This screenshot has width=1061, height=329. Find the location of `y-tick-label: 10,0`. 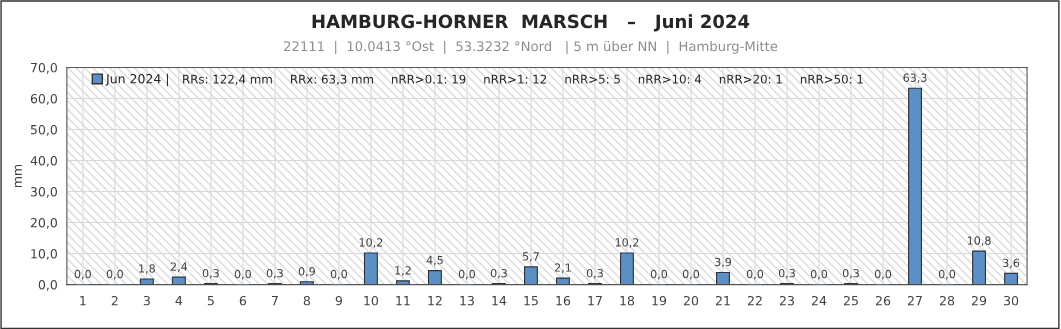

y-tick-label: 10,0 is located at coordinates (44, 254).